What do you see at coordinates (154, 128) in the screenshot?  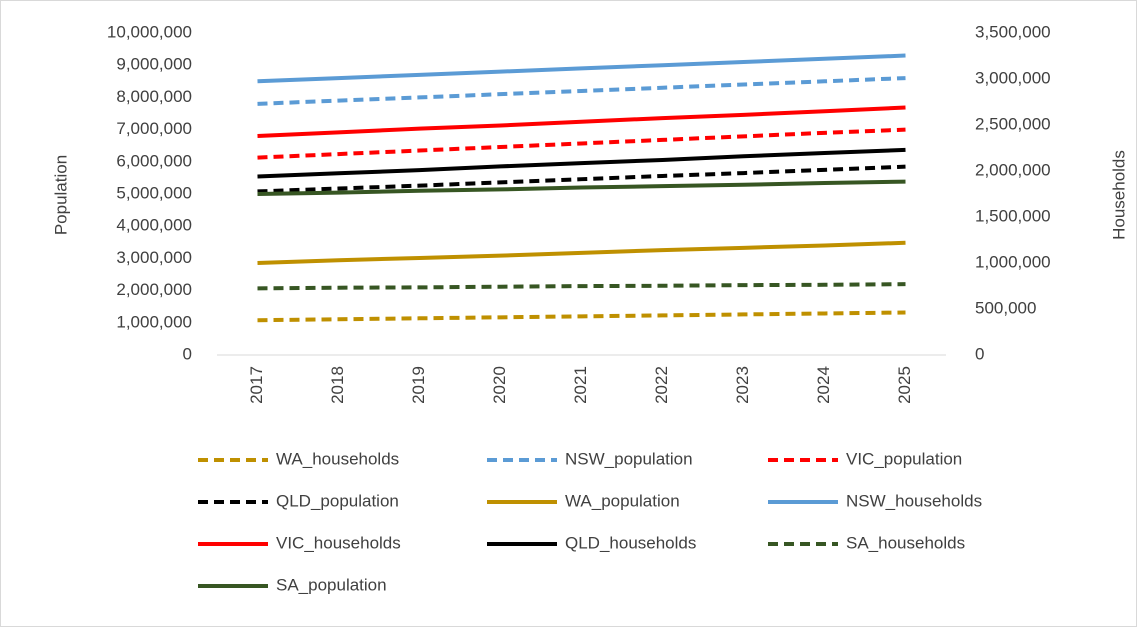 I see `y-tick-label: 7,000,000` at bounding box center [154, 128].